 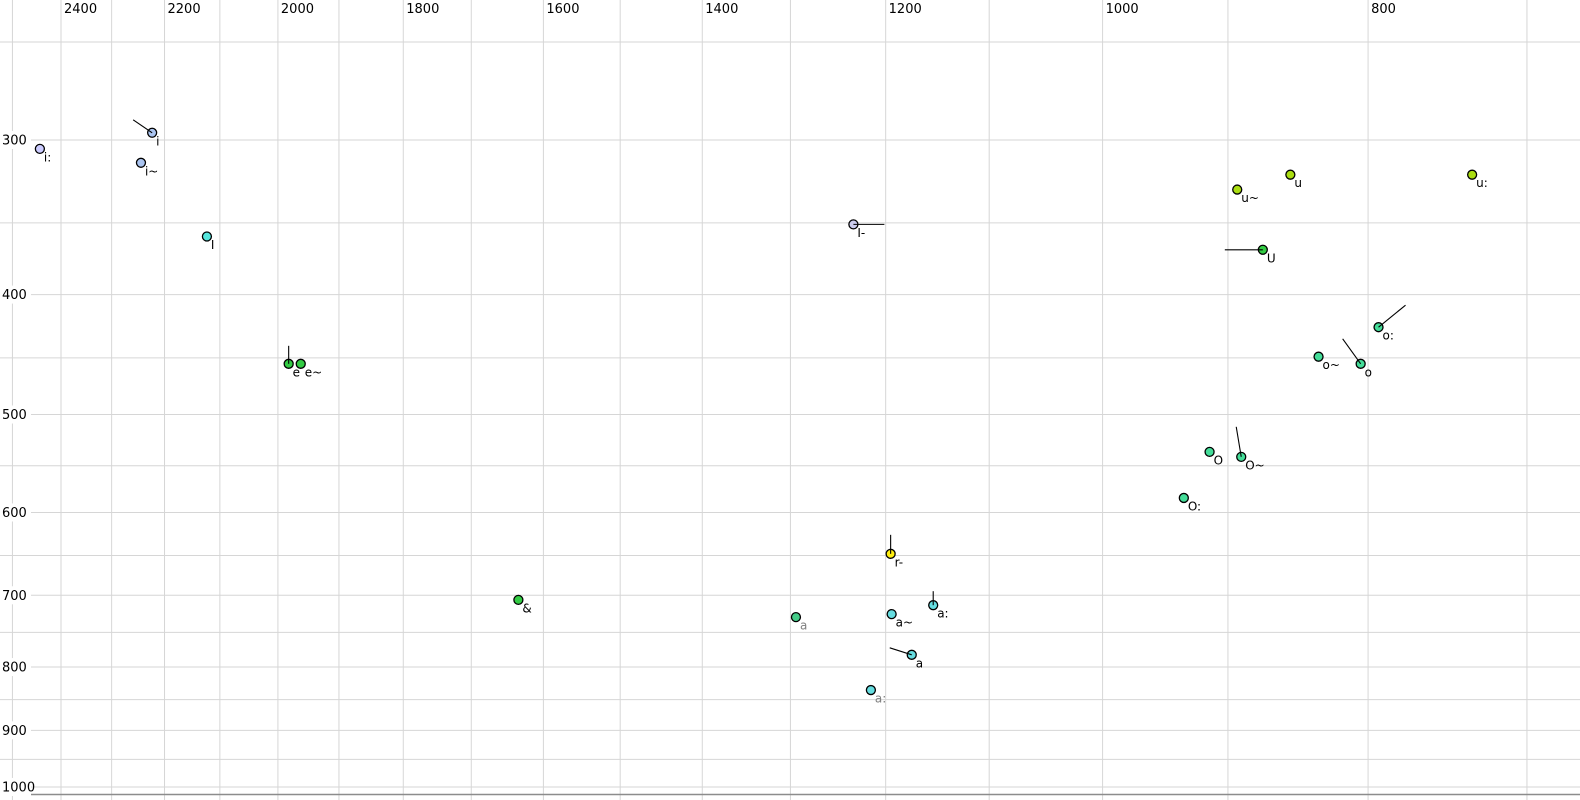 I want to click on y-axis-tick-label: 600, so click(x=14, y=513).